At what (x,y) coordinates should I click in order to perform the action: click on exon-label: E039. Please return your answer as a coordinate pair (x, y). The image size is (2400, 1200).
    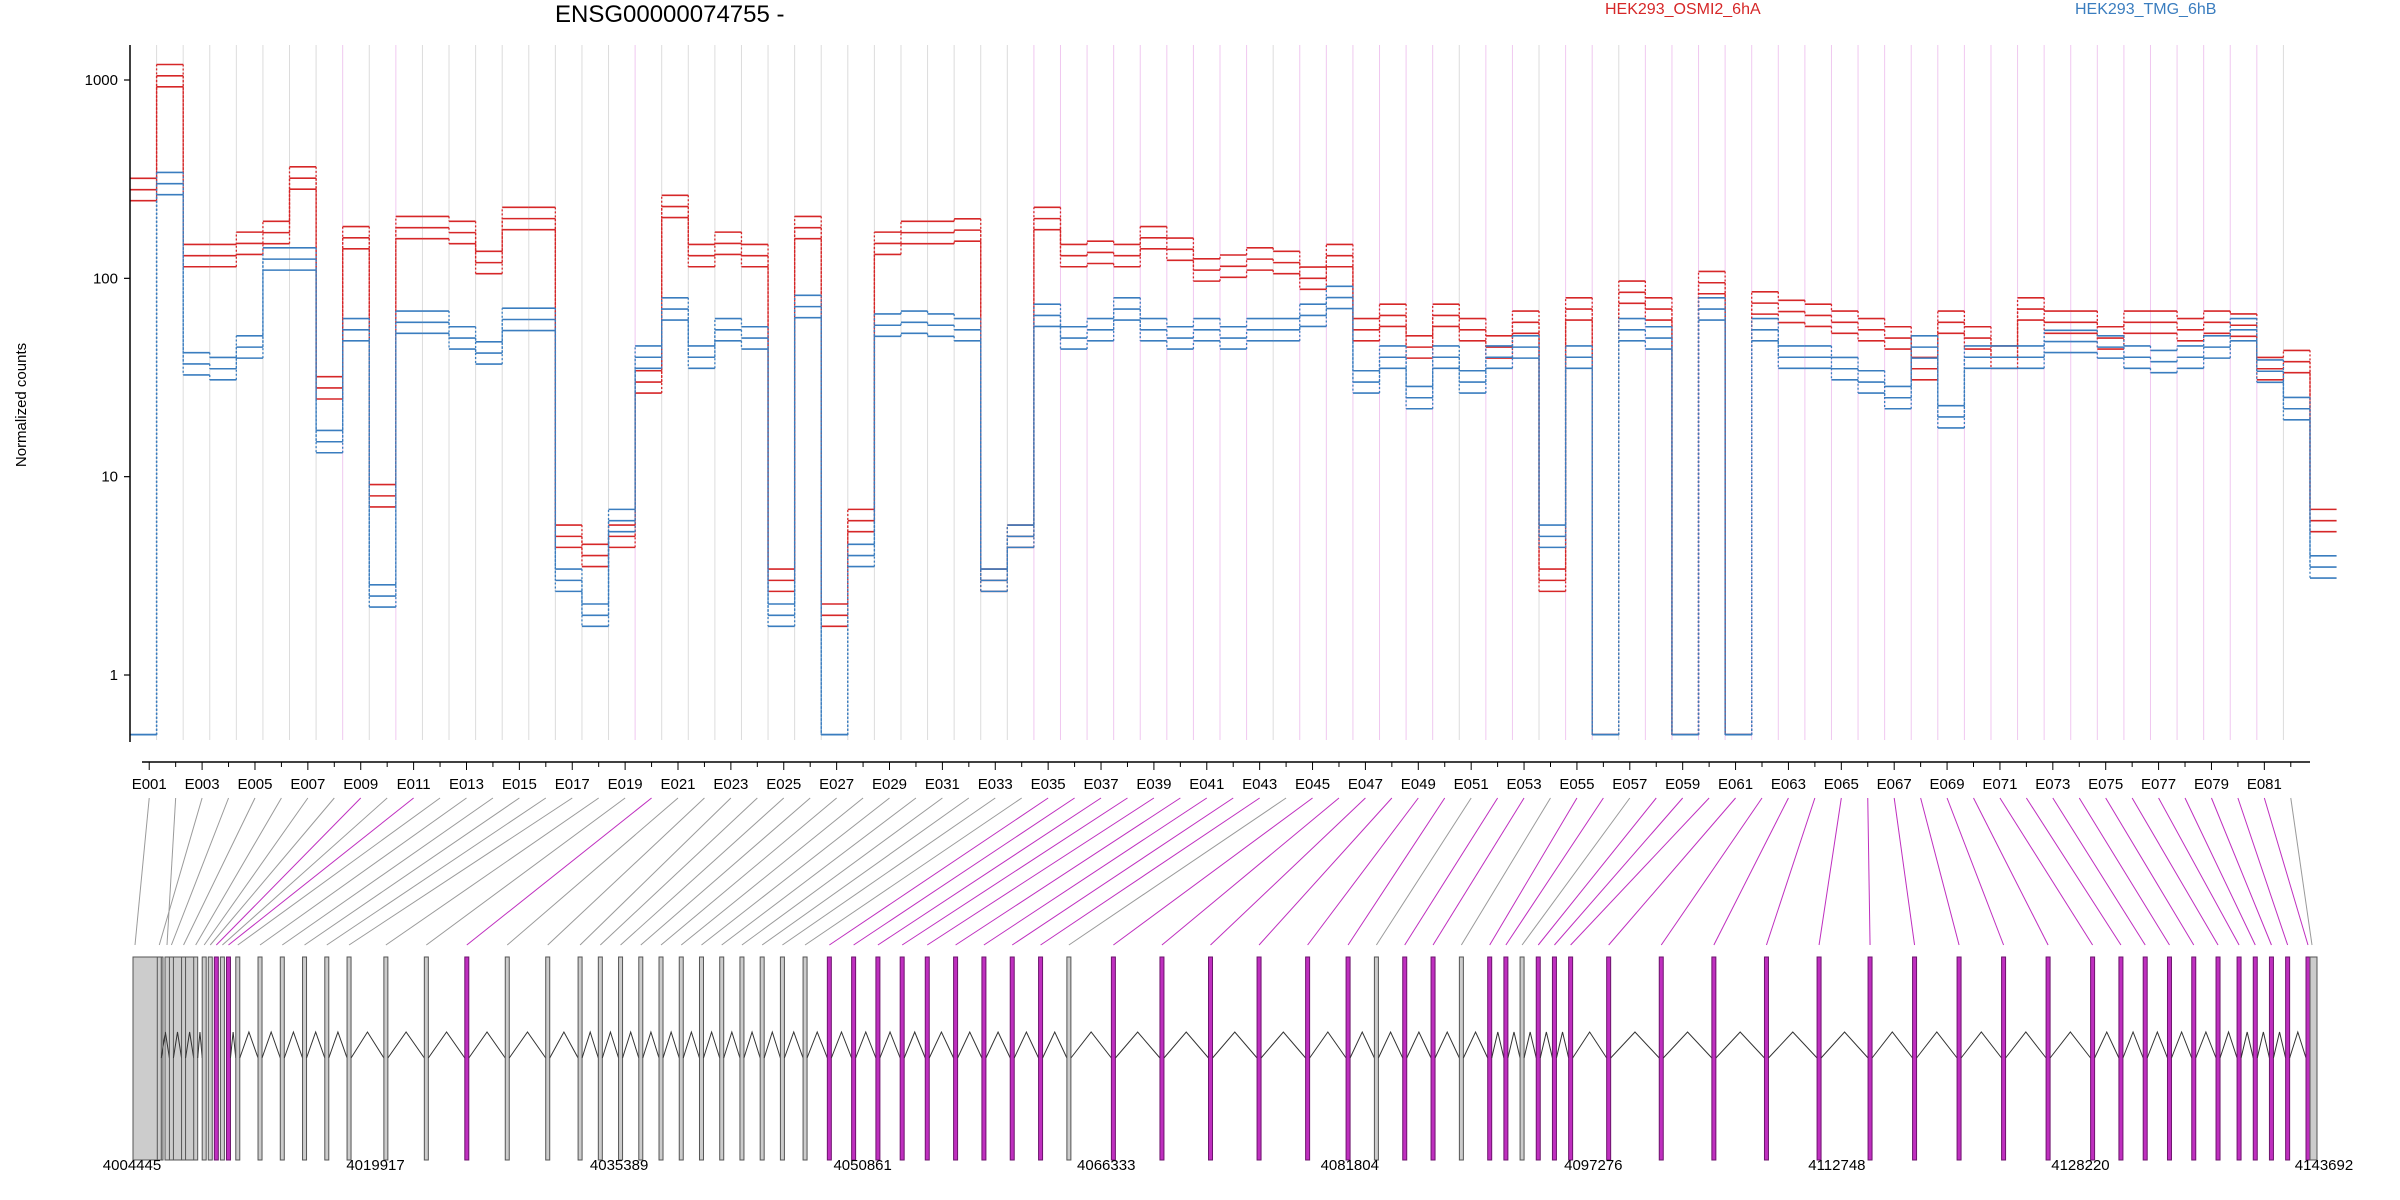
    Looking at the image, I should click on (1153, 784).